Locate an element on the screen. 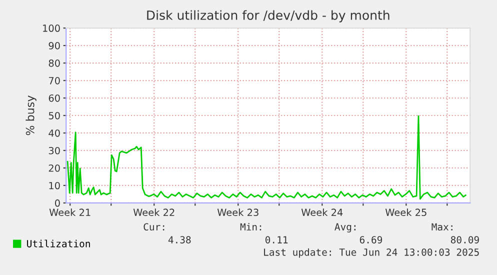 The image size is (497, 275). y-tick-label: 90 is located at coordinates (54, 46).